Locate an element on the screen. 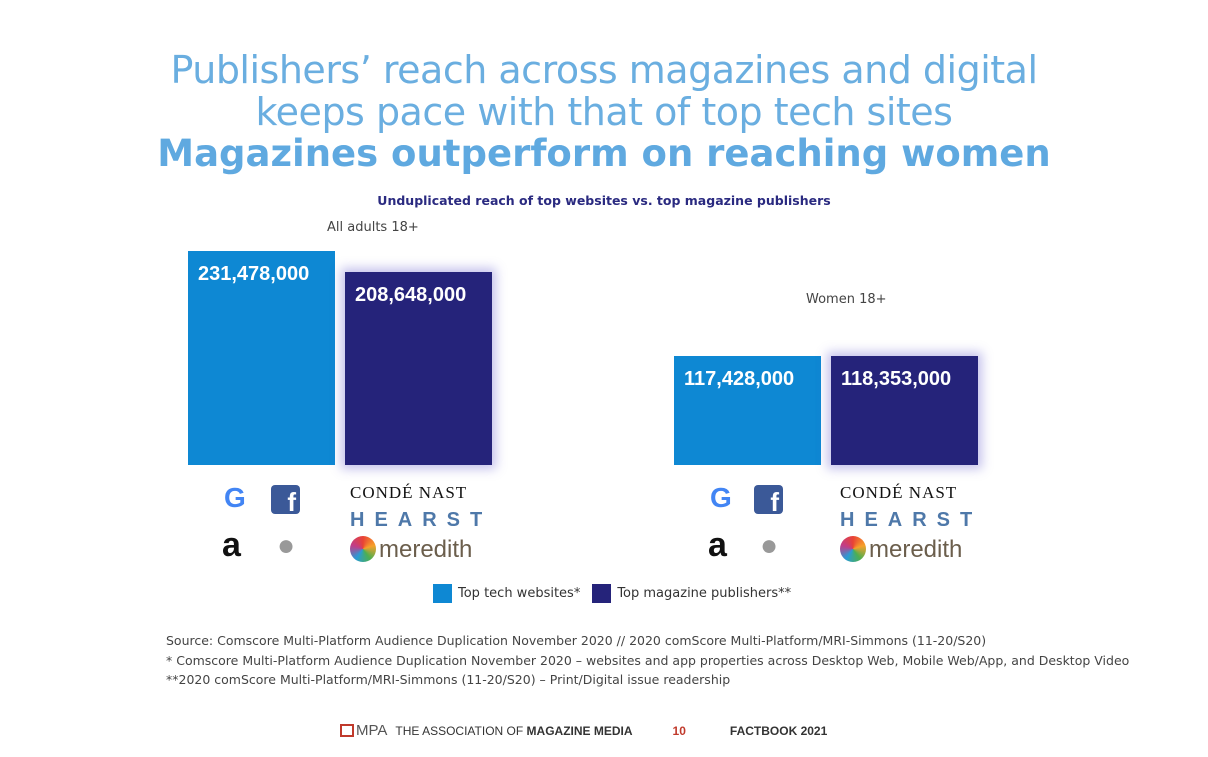  publisher-logos: CONDÉ NAST HEARST meredith is located at coordinates (500, 530).